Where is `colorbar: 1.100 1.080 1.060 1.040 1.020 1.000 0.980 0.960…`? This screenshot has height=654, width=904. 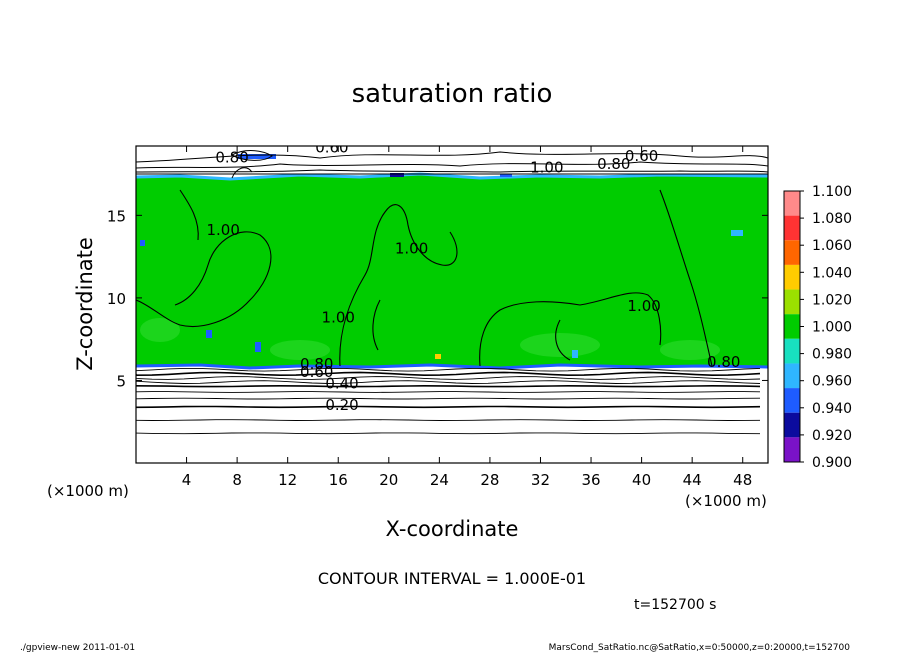
colorbar: 1.100 1.080 1.060 1.040 1.020 1.000 0.980 0.960… is located at coordinates (817, 327).